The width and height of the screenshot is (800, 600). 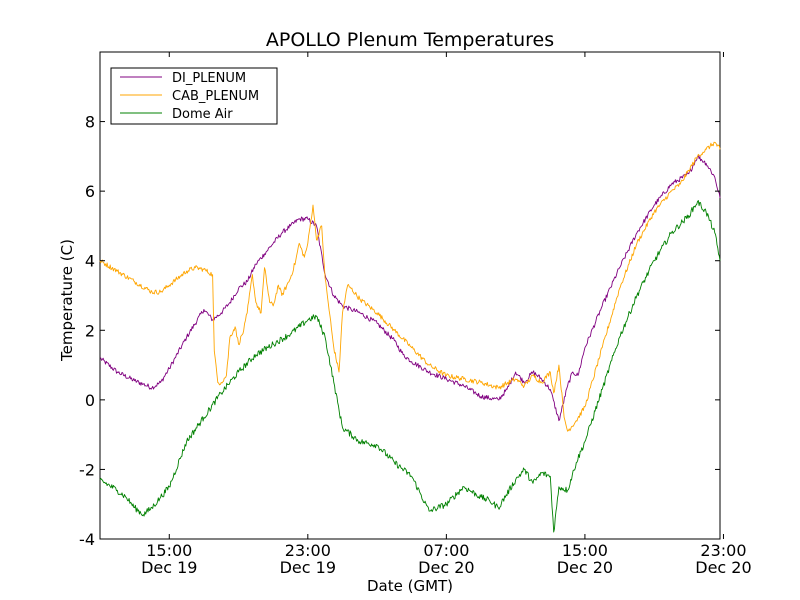 What do you see at coordinates (87, 539) in the screenshot?
I see `y-tick-label: -4` at bounding box center [87, 539].